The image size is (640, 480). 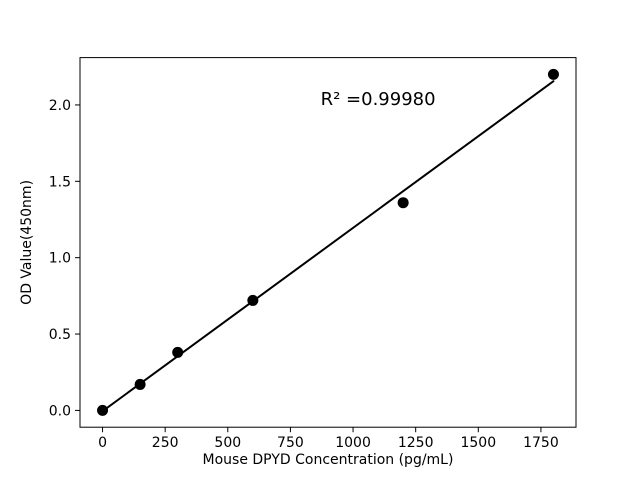 What do you see at coordinates (378, 99) in the screenshot?
I see `r-squared-annotation: R² =0.99980` at bounding box center [378, 99].